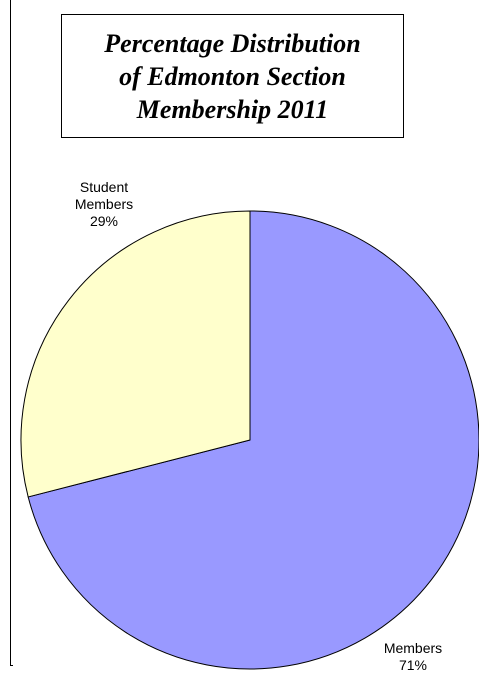  Describe the element at coordinates (413, 665) in the screenshot. I see `pie-label-0-line-1: 71%` at that location.